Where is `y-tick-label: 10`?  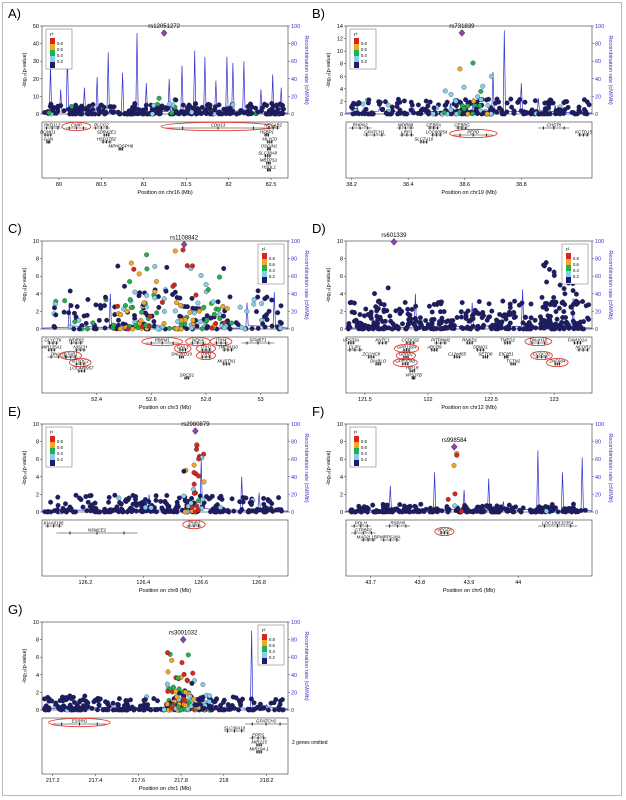 y-tick-label: 10 is located at coordinates (340, 52).